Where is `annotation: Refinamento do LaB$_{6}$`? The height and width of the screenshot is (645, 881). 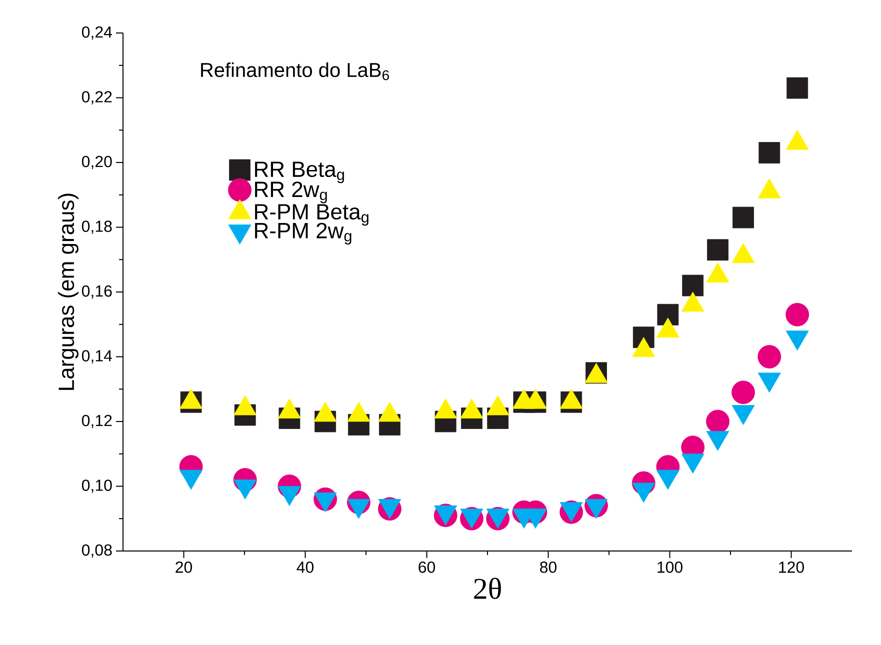
annotation: Refinamento do LaB$_{6}$ is located at coordinates (295, 71).